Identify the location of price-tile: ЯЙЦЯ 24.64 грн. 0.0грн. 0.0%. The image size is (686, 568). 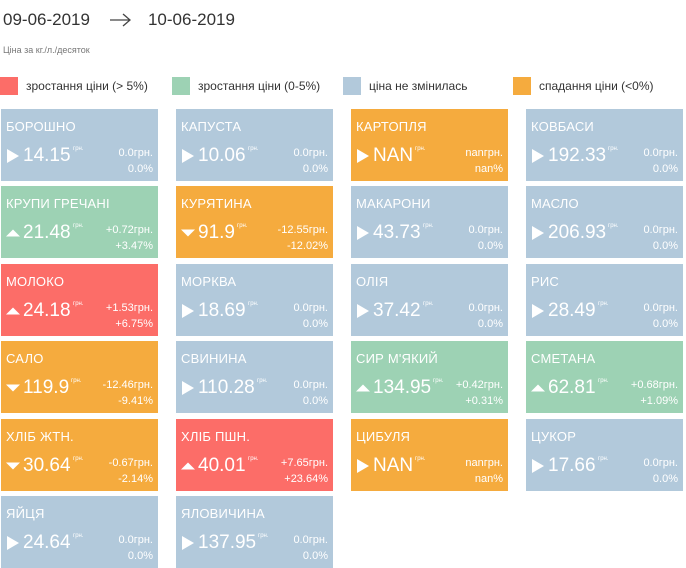
(79, 532).